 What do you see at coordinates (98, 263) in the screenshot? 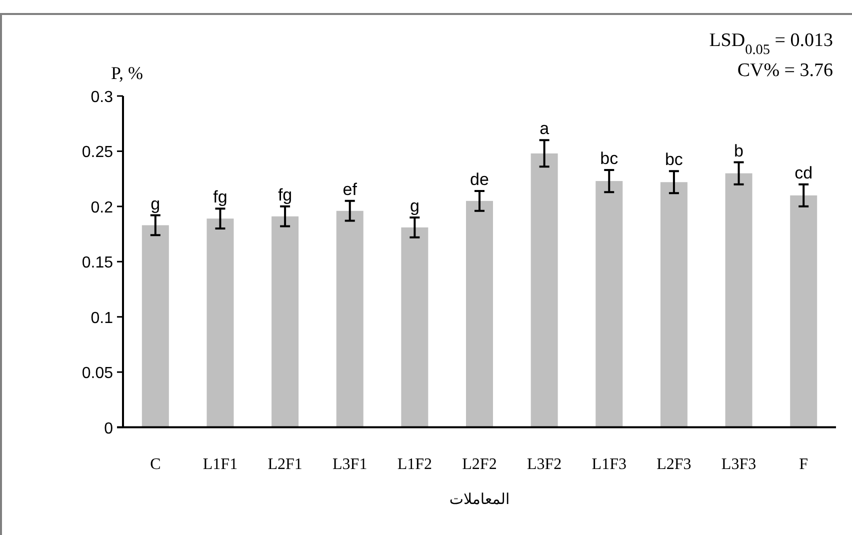
I see `y-tick-label: 0.15` at bounding box center [98, 263].